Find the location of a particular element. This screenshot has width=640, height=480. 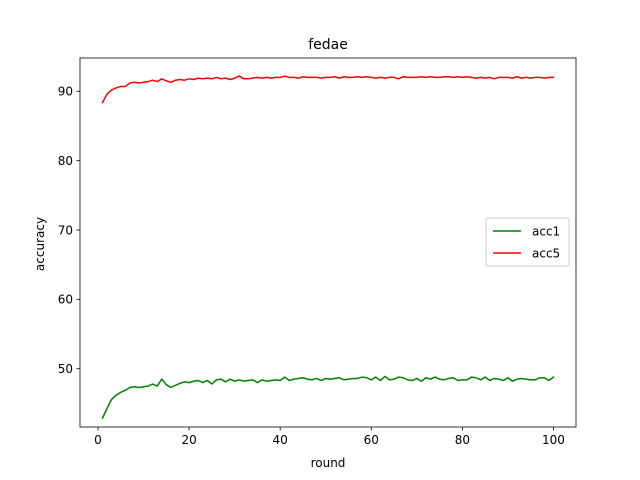

y-tick-label: 50 is located at coordinates (65, 369).